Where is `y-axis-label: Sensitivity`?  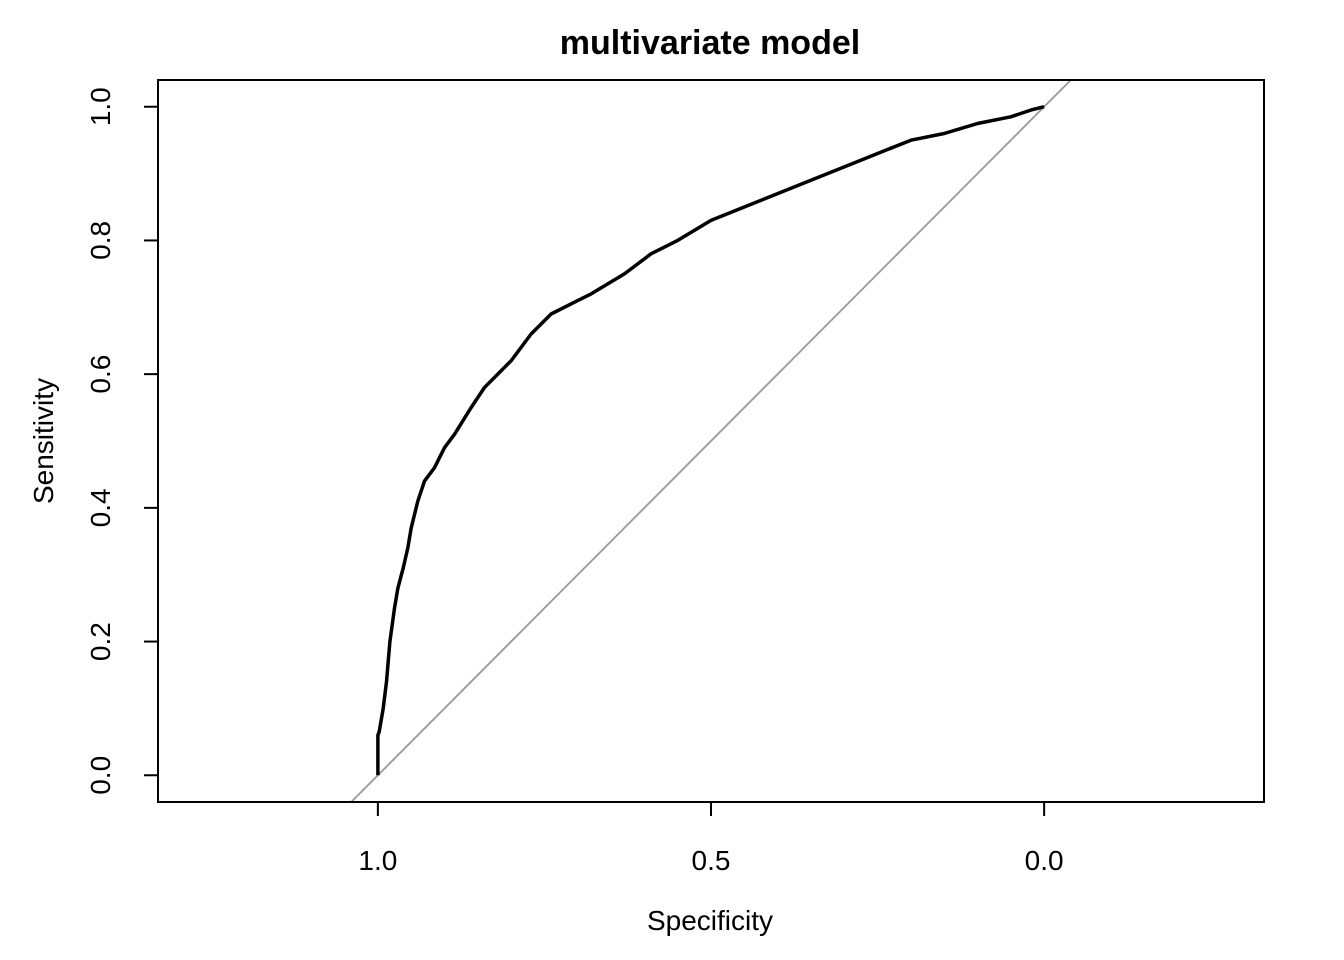
y-axis-label: Sensitivity is located at coordinates (43, 441).